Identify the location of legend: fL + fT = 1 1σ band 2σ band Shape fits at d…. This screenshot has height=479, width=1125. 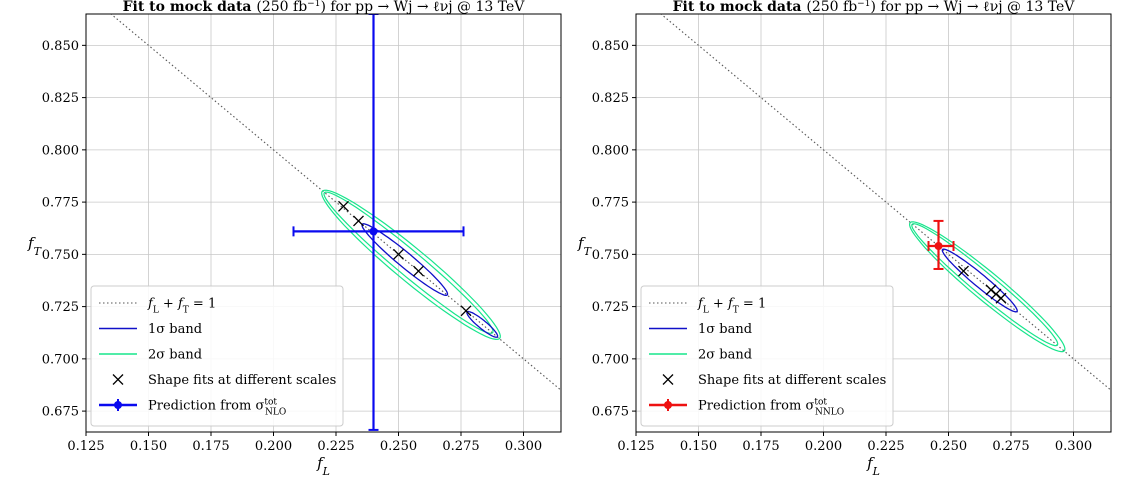
(767, 356).